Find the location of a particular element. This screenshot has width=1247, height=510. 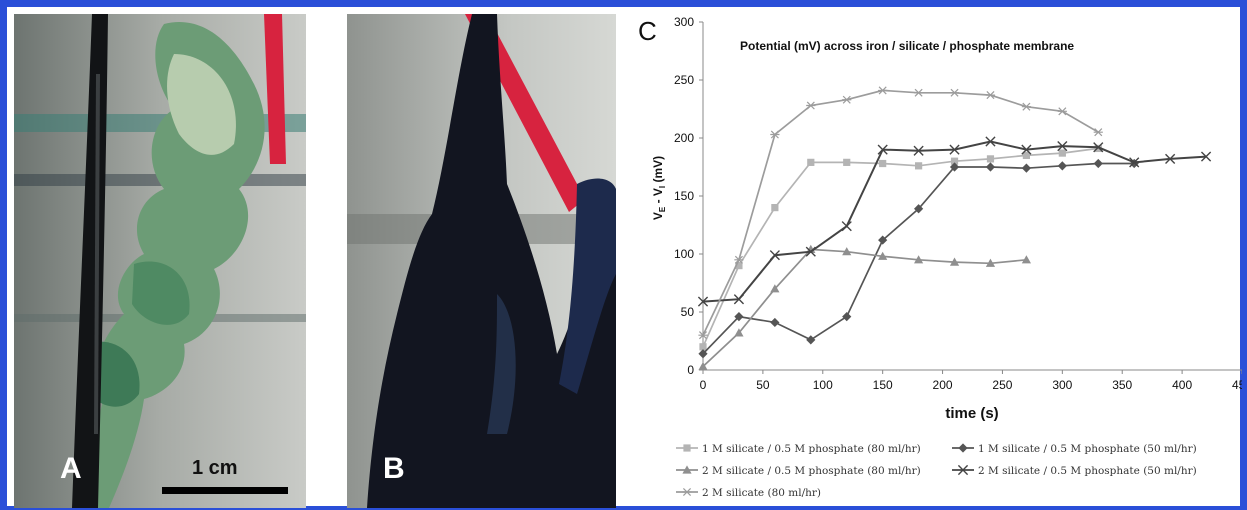

y-tick-label: 300 is located at coordinates (684, 22).